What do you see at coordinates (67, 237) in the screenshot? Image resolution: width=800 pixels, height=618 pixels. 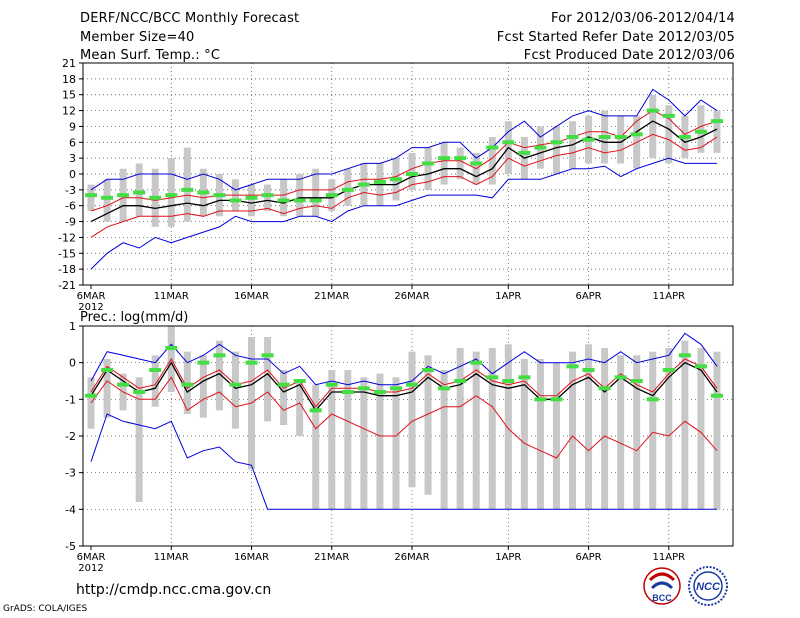 I see `temp-ytick-label: -12` at bounding box center [67, 237].